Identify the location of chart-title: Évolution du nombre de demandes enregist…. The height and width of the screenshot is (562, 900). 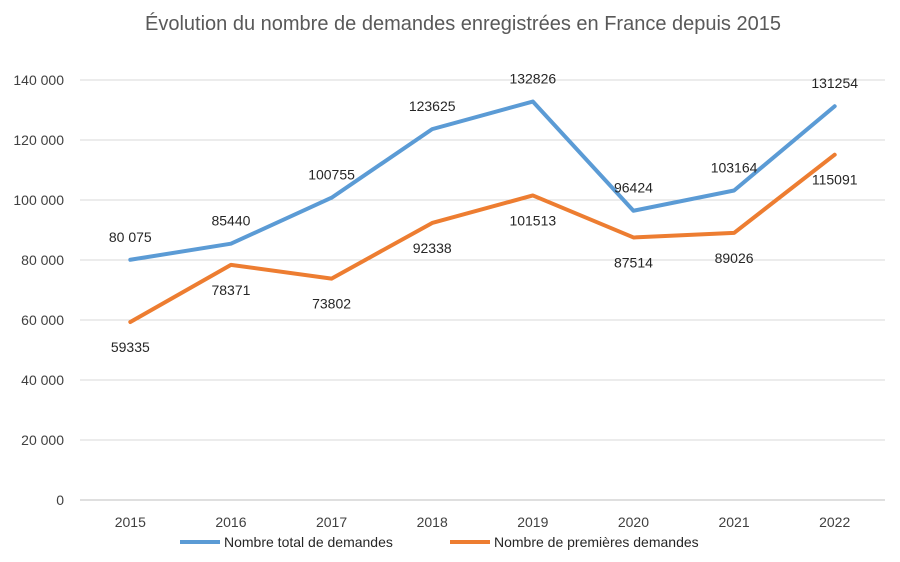
(463, 23).